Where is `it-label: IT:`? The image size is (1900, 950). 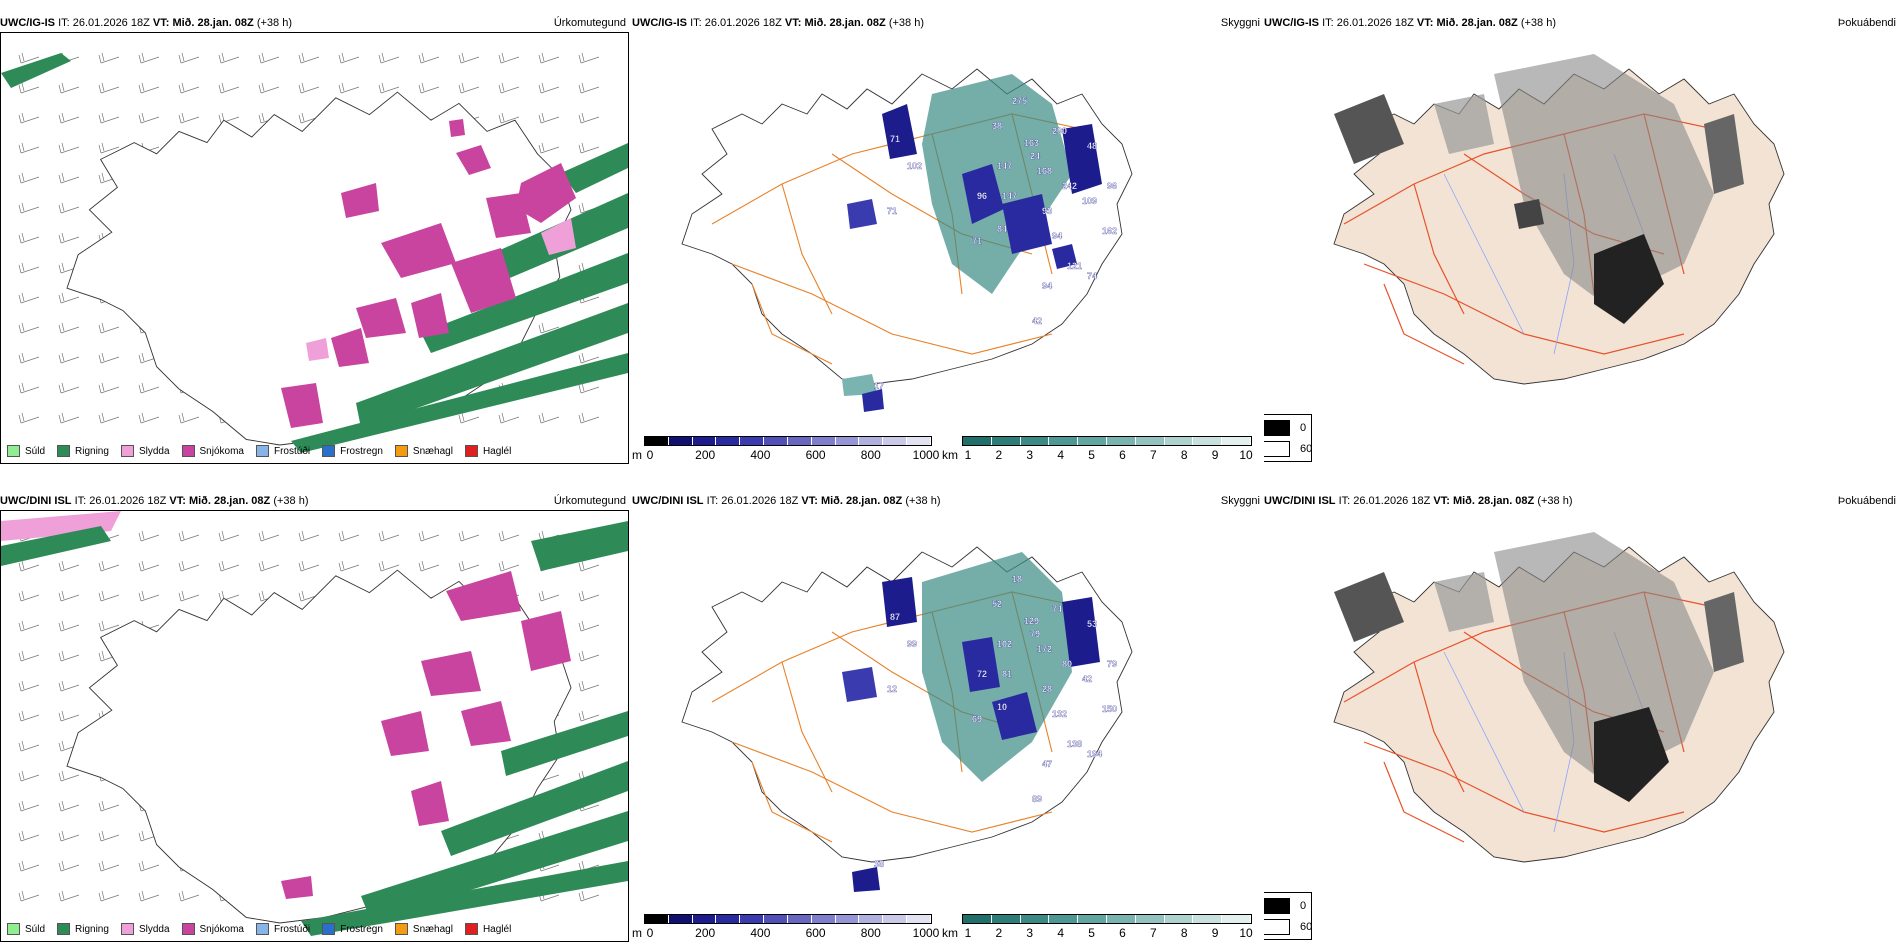
it-label: IT: is located at coordinates (696, 23).